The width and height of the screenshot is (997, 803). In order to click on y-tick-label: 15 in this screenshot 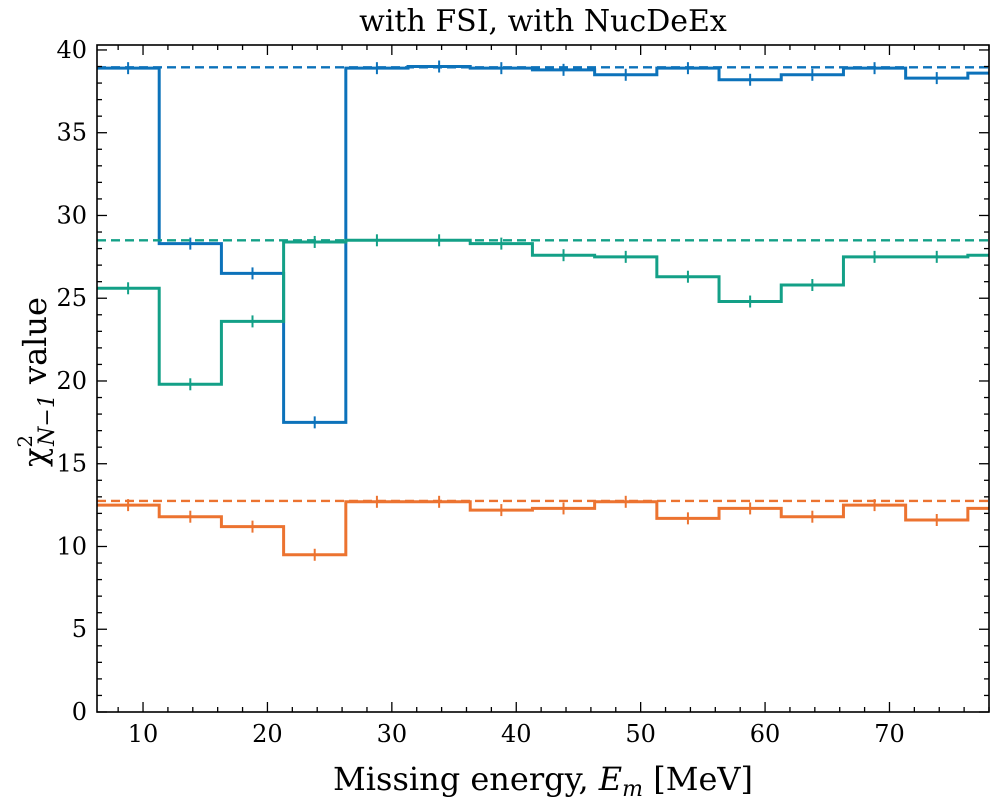, I will do `click(71, 464)`.